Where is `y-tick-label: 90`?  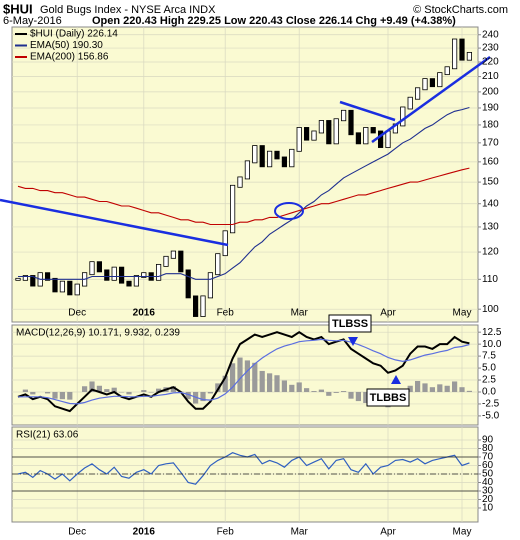 y-tick-label: 90 is located at coordinates (488, 440).